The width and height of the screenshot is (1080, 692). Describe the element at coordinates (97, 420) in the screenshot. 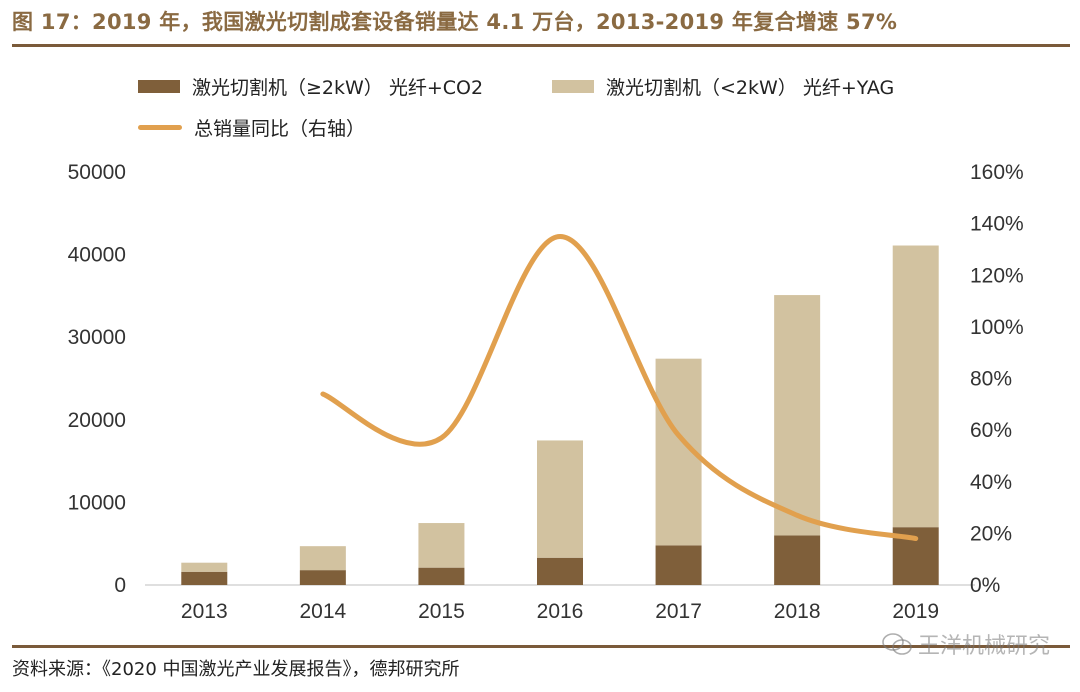

I see `y-left-tick-label: 20000` at that location.